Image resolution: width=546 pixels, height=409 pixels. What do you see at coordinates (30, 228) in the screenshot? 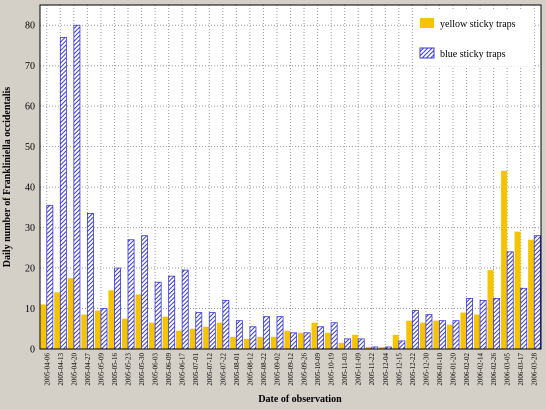
I see `y-tick-label: 30` at bounding box center [30, 228].